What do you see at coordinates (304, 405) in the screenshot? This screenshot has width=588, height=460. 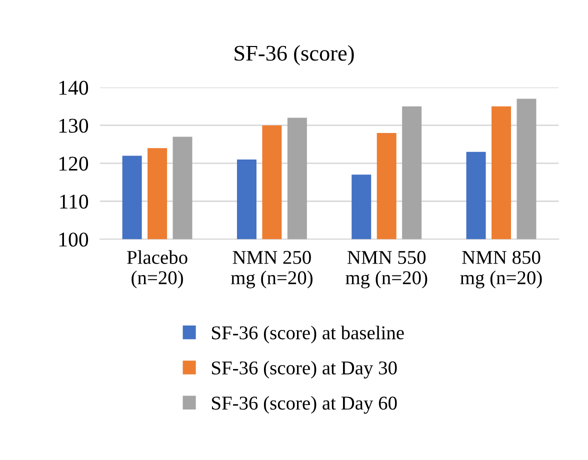 I see `legend-label: SF-36 (score) at Day 60` at bounding box center [304, 405].